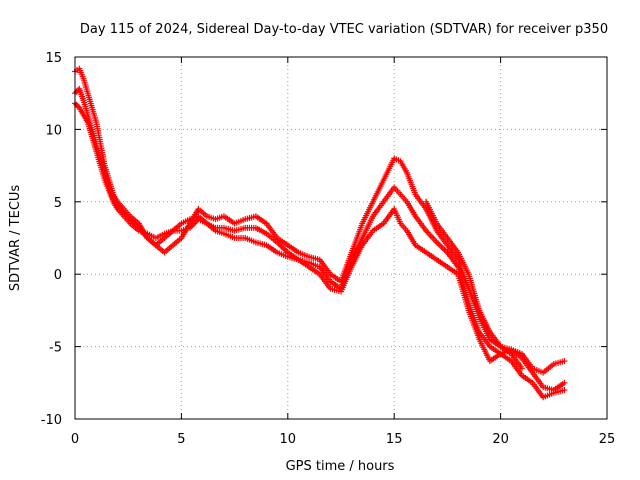 The width and height of the screenshot is (640, 480). Describe the element at coordinates (58, 203) in the screenshot. I see `y-tick-label: 5` at that location.